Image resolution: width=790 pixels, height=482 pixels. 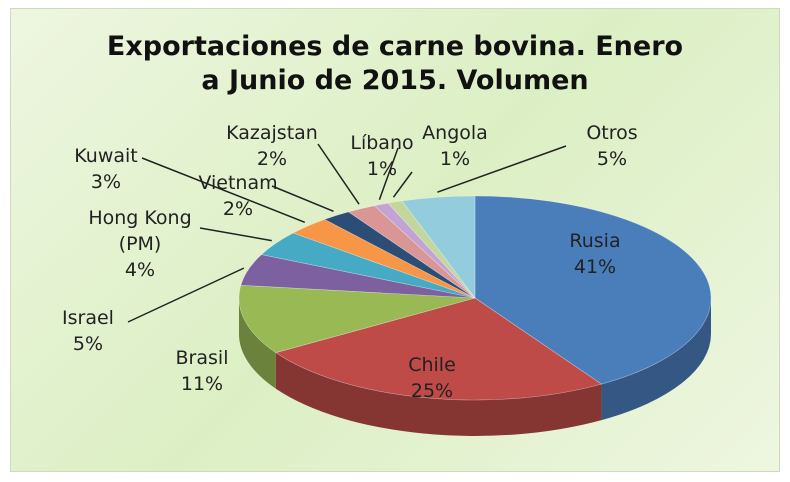 What do you see at coordinates (382, 143) in the screenshot?
I see `slice-label: Líbano` at bounding box center [382, 143].